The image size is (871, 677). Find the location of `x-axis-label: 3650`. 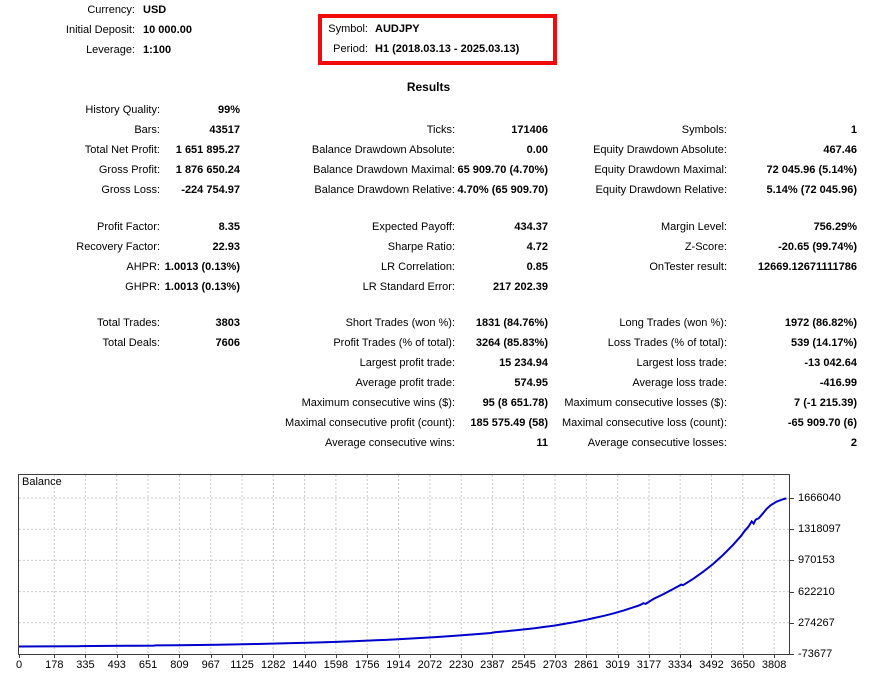

x-axis-label: 3650 is located at coordinates (743, 665).